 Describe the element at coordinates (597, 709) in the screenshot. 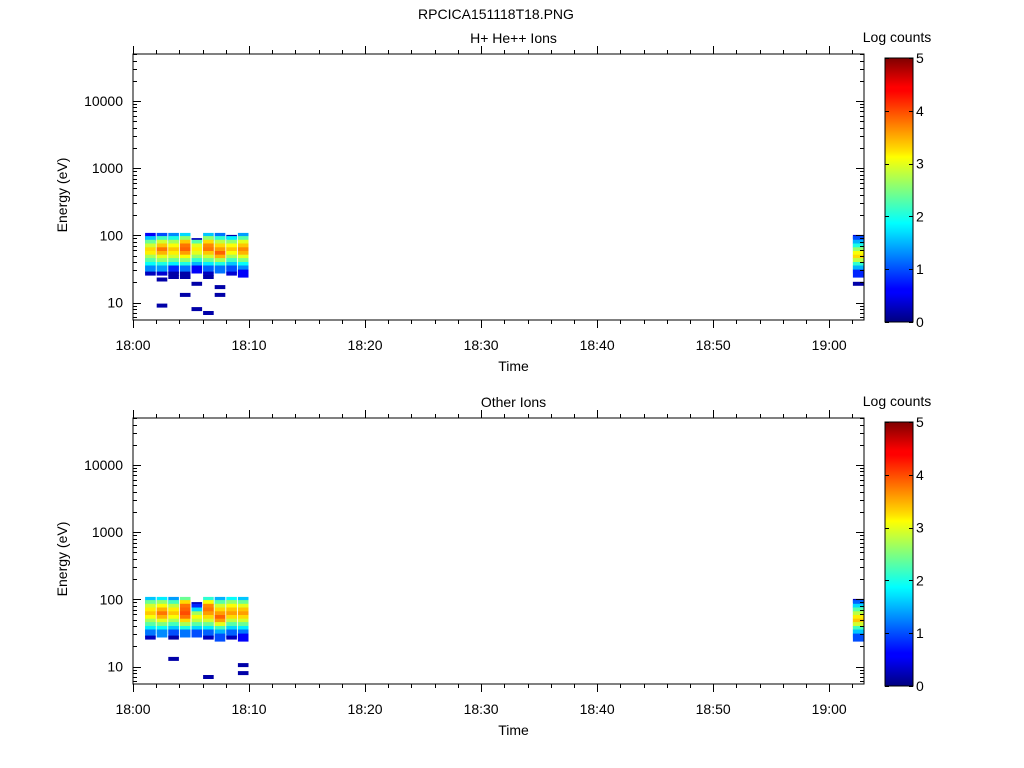

I see `x-tick-label: 18:40` at that location.